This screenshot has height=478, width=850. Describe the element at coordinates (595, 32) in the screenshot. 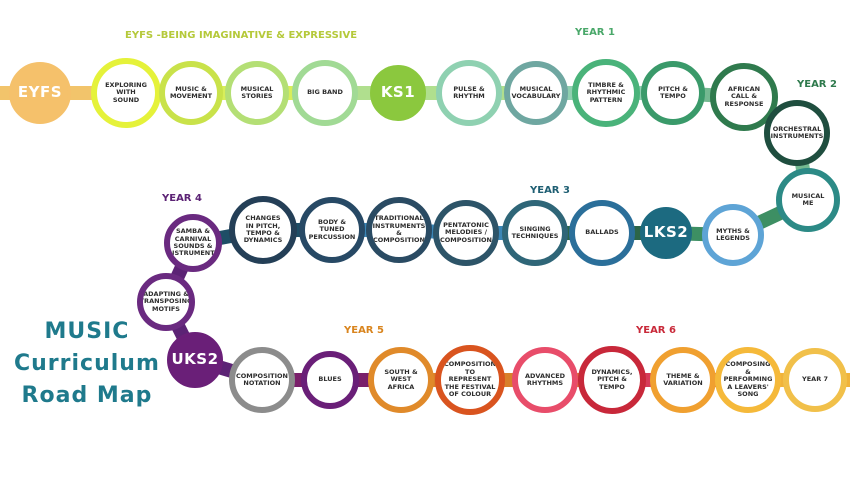

I see `year-1-header: YEAR 1` at that location.